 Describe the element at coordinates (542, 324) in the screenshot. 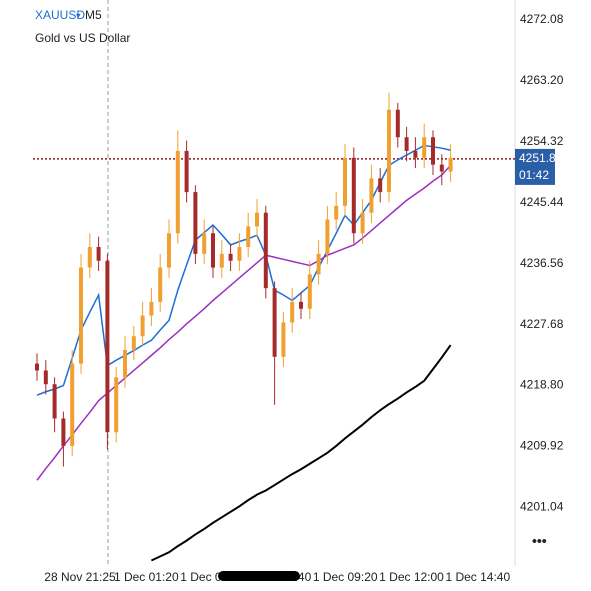

I see `y-tick-label: 4227.68` at that location.